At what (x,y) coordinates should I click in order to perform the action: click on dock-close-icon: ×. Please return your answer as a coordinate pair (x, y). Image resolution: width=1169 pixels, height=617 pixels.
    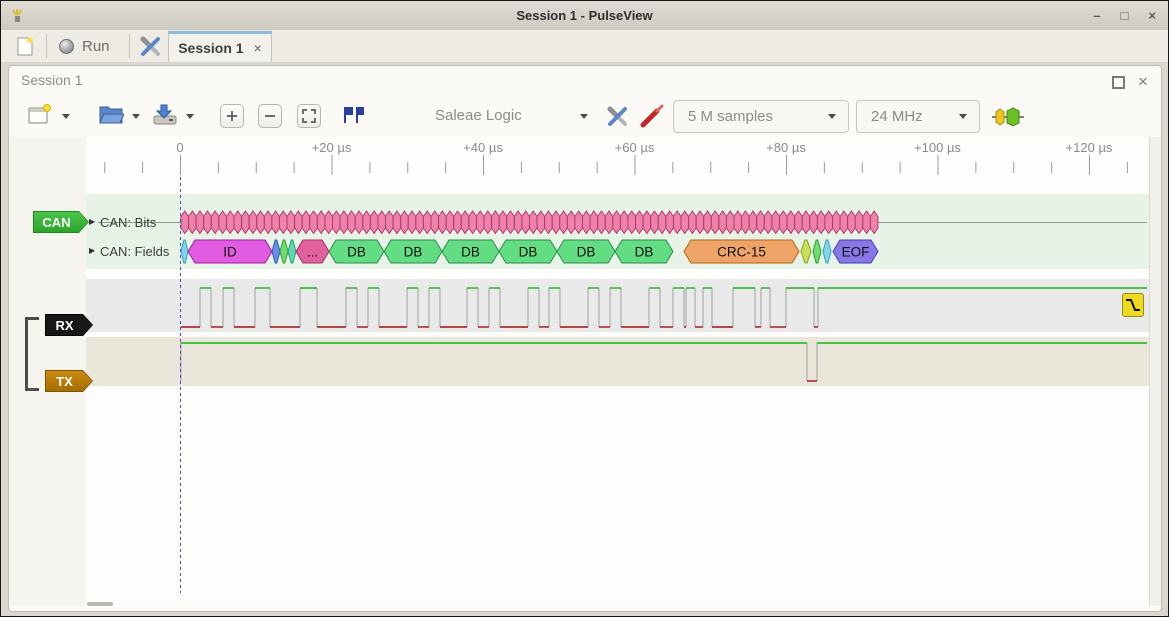
    Looking at the image, I should click on (1143, 81).